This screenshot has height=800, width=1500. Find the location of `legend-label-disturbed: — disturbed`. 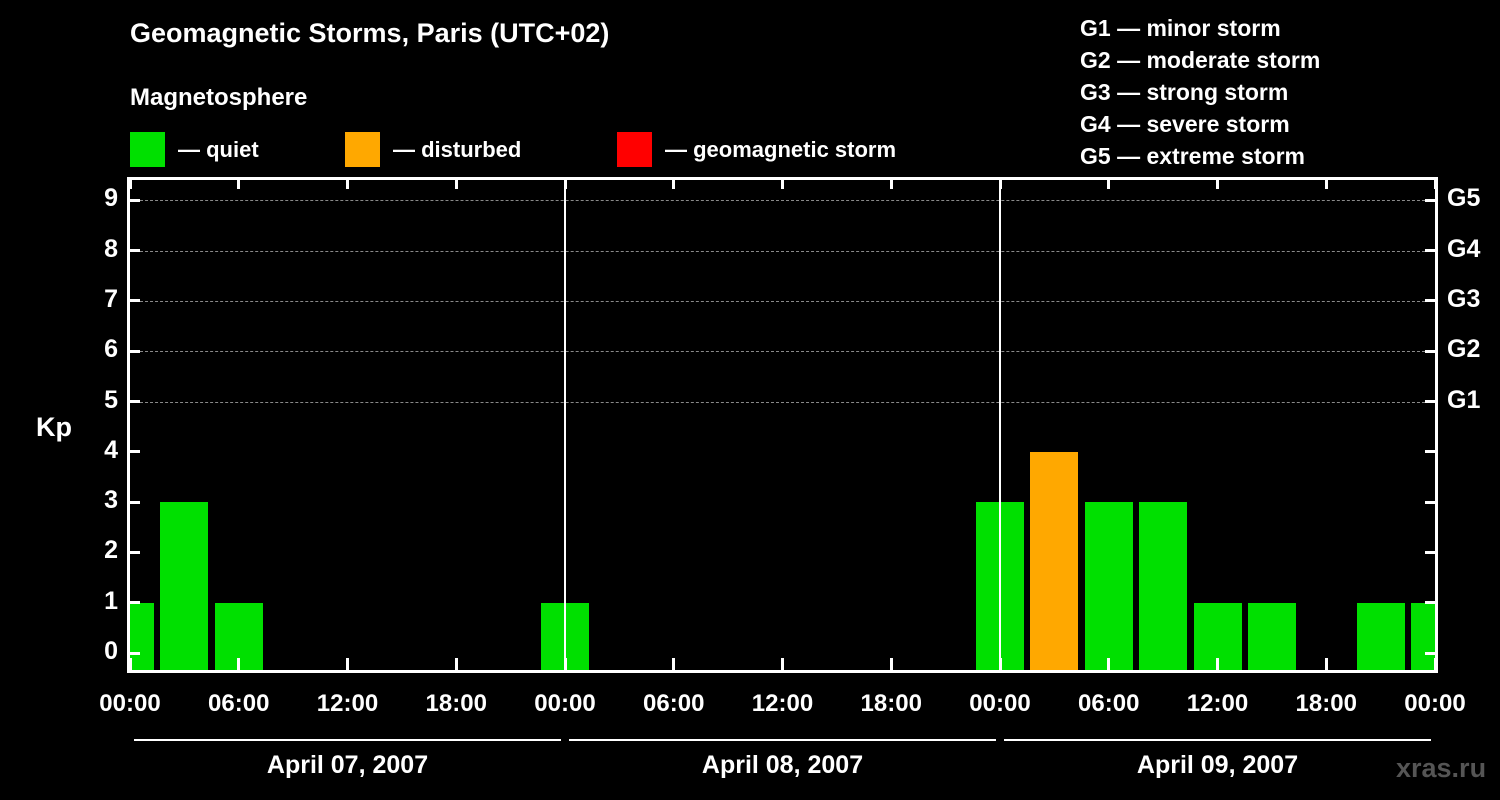

legend-label-disturbed: — disturbed is located at coordinates (457, 149).